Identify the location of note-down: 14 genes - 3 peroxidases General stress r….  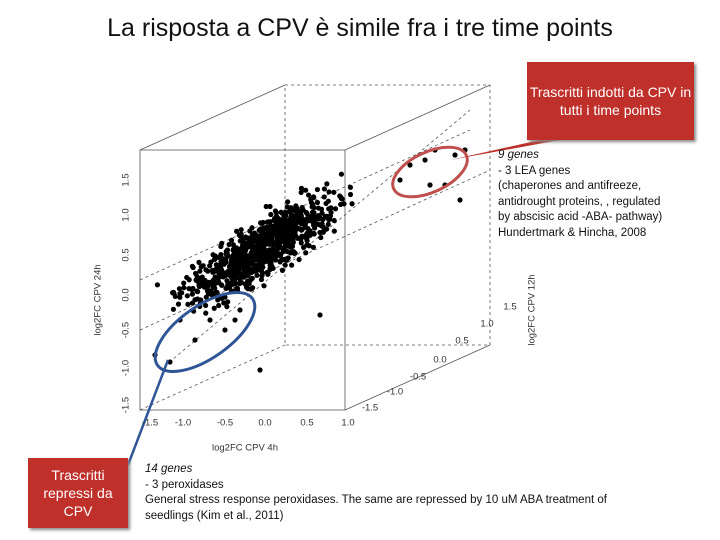
(430, 493).